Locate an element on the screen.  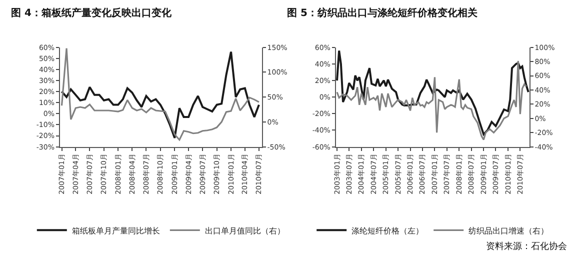
chart-title: 图 4：箱板纸产量变化反映出口变化 is located at coordinates (91, 13).